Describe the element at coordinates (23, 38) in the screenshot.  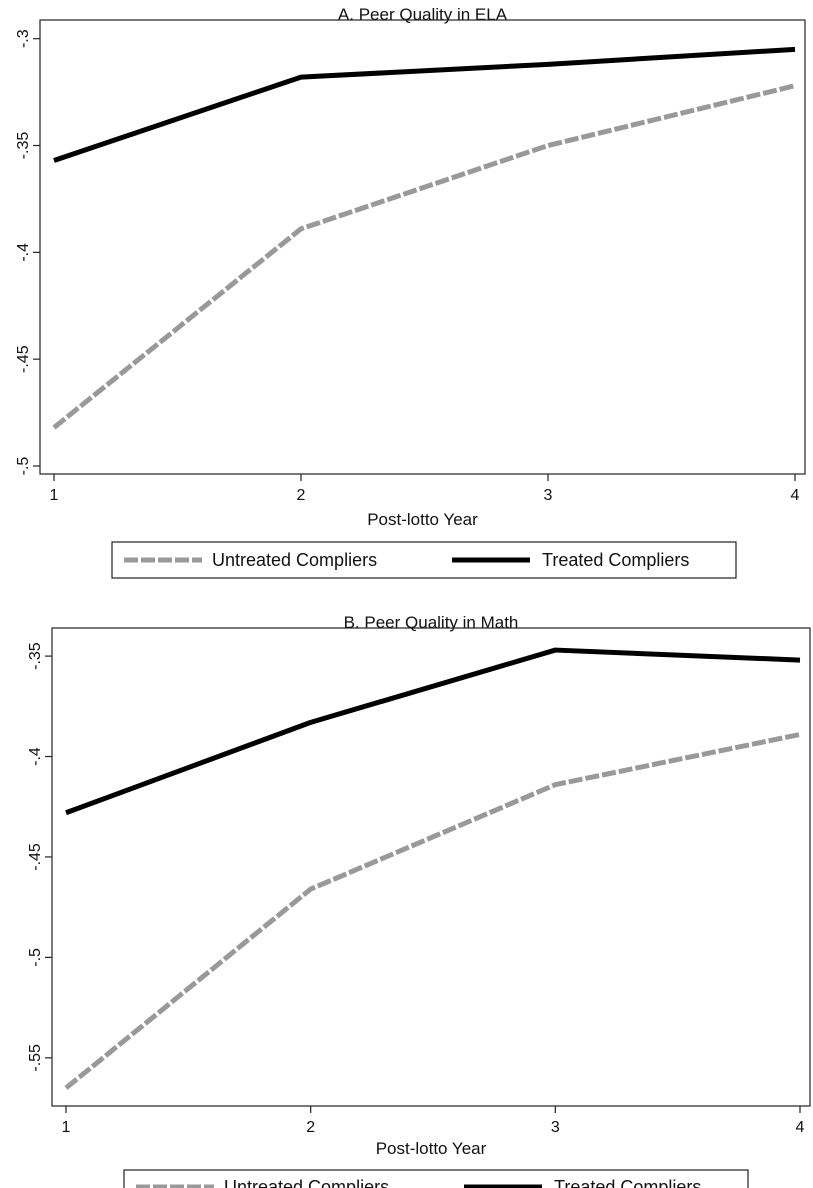
I see `y-tick-label: -.3` at that location.